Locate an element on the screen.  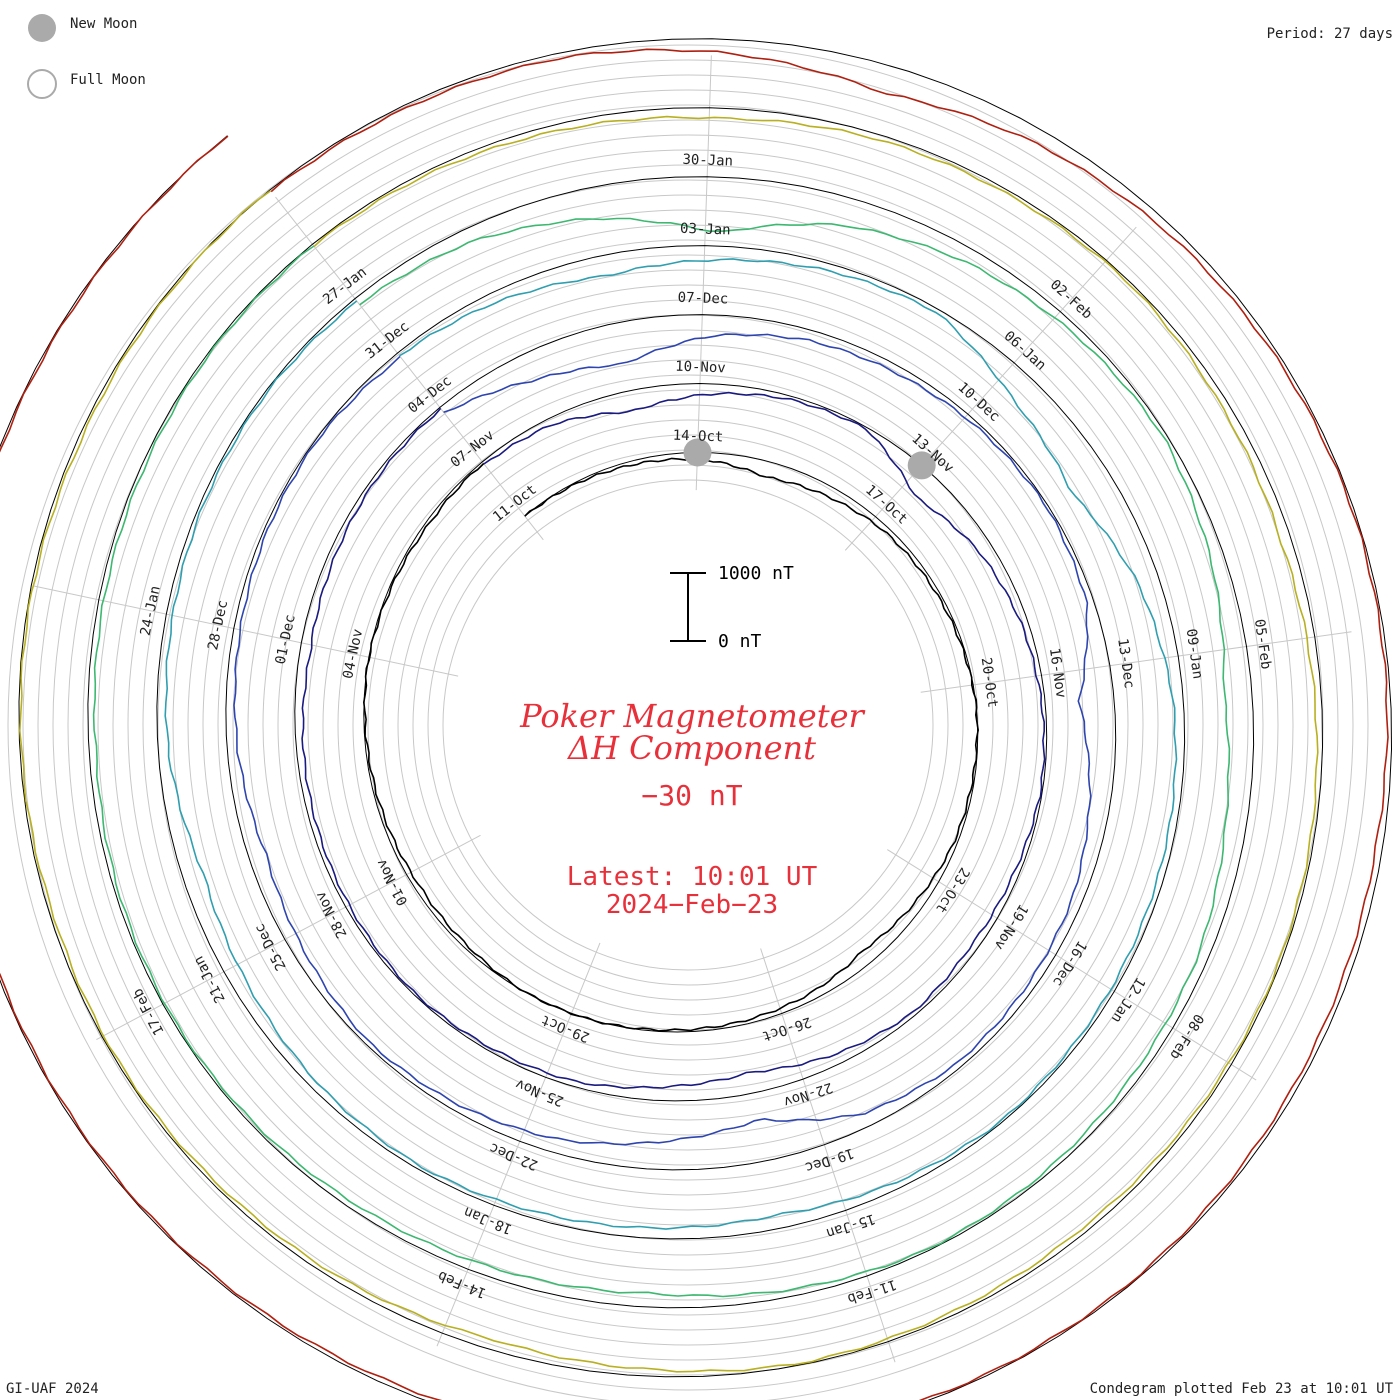
grid-circle is located at coordinates (688, 725).